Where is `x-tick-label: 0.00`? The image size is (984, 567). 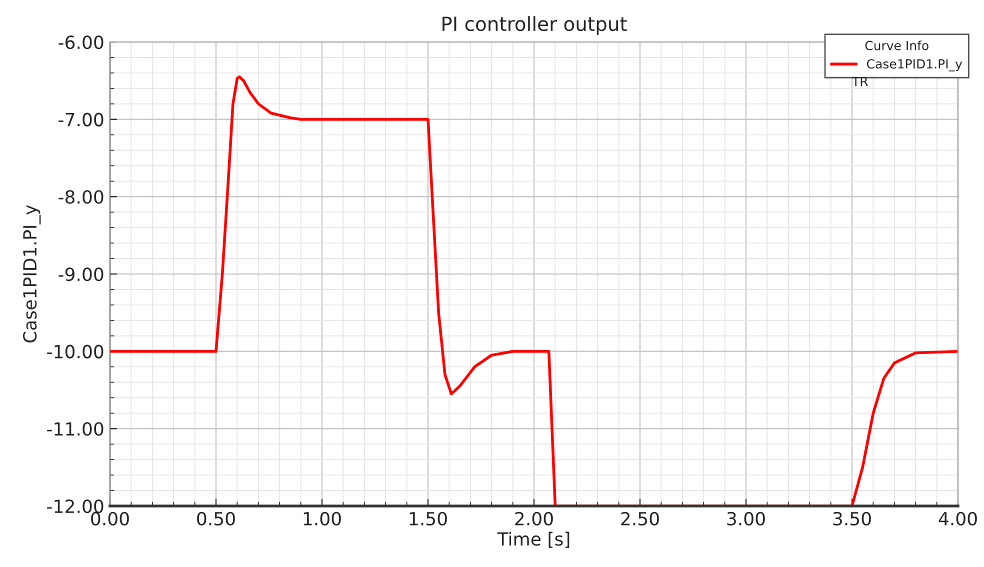
x-tick-label: 0.00 is located at coordinates (110, 519).